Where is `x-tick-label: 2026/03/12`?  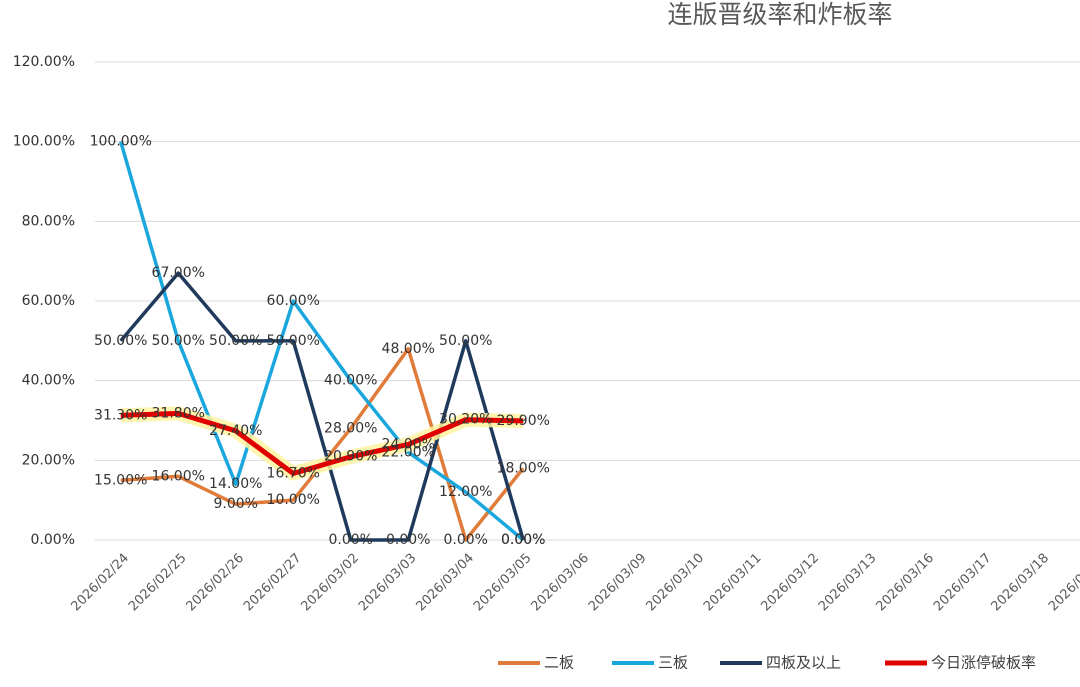 x-tick-label: 2026/03/12 is located at coordinates (790, 583).